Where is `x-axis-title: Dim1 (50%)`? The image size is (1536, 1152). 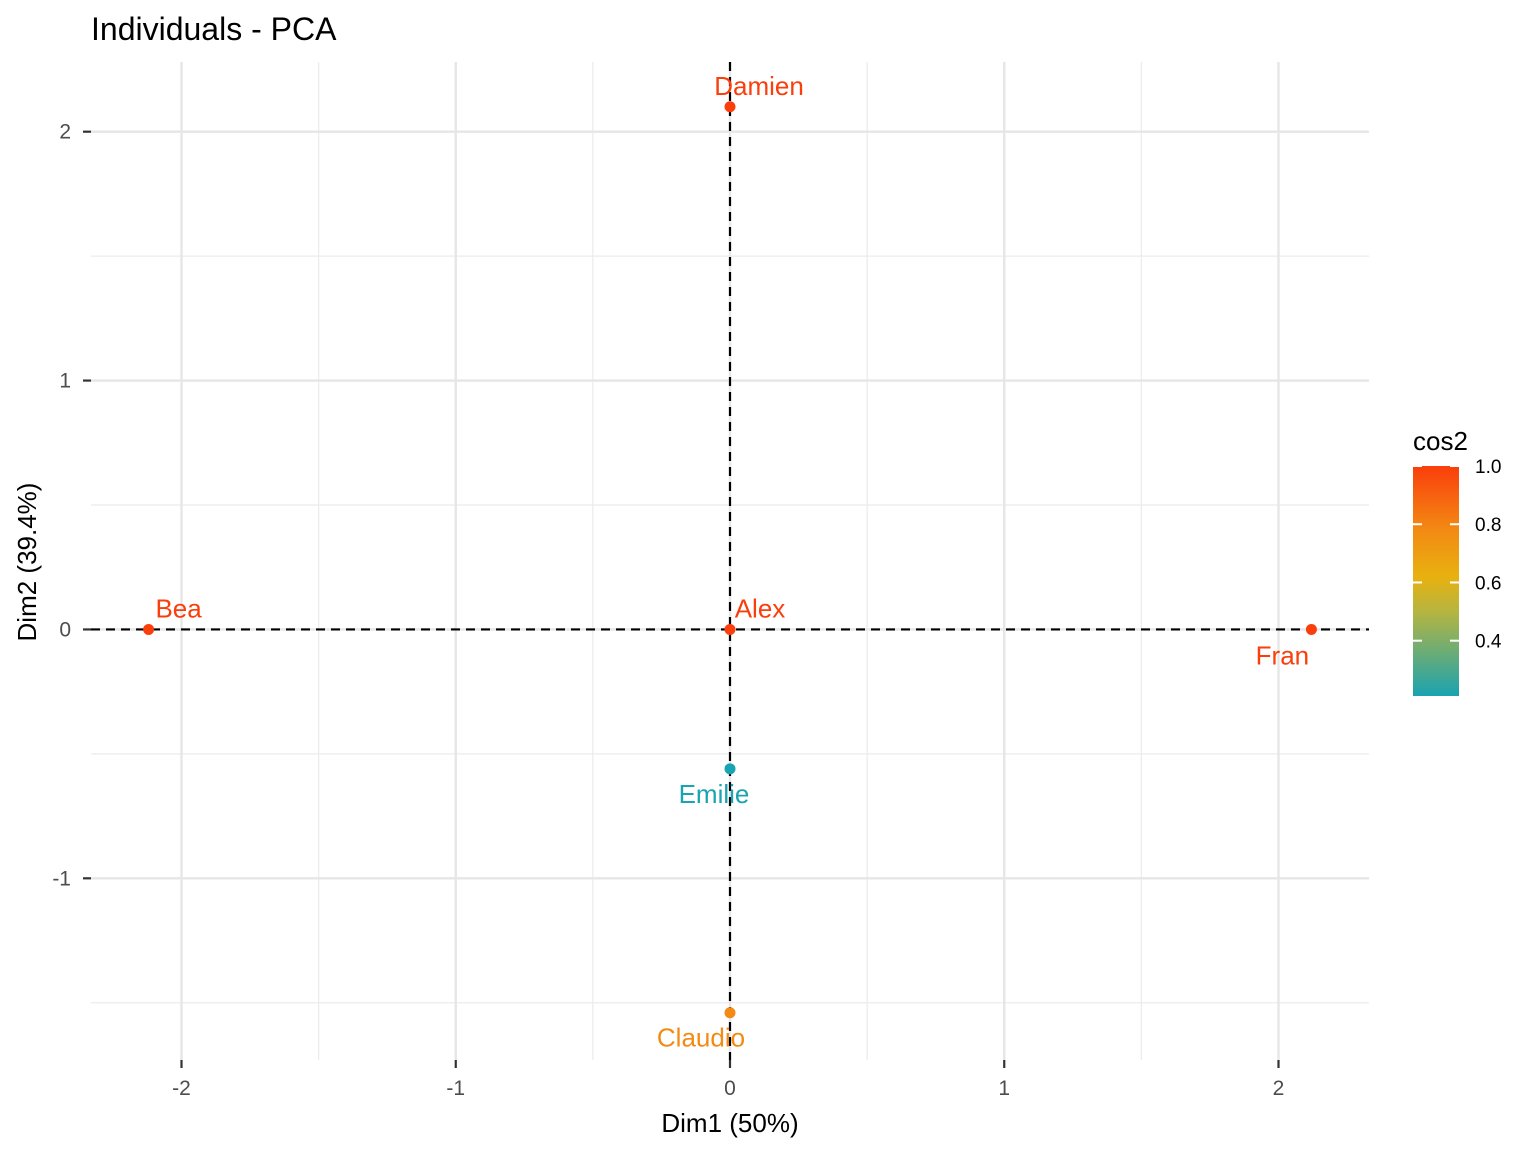
x-axis-title: Dim1 (50%) is located at coordinates (729, 1123).